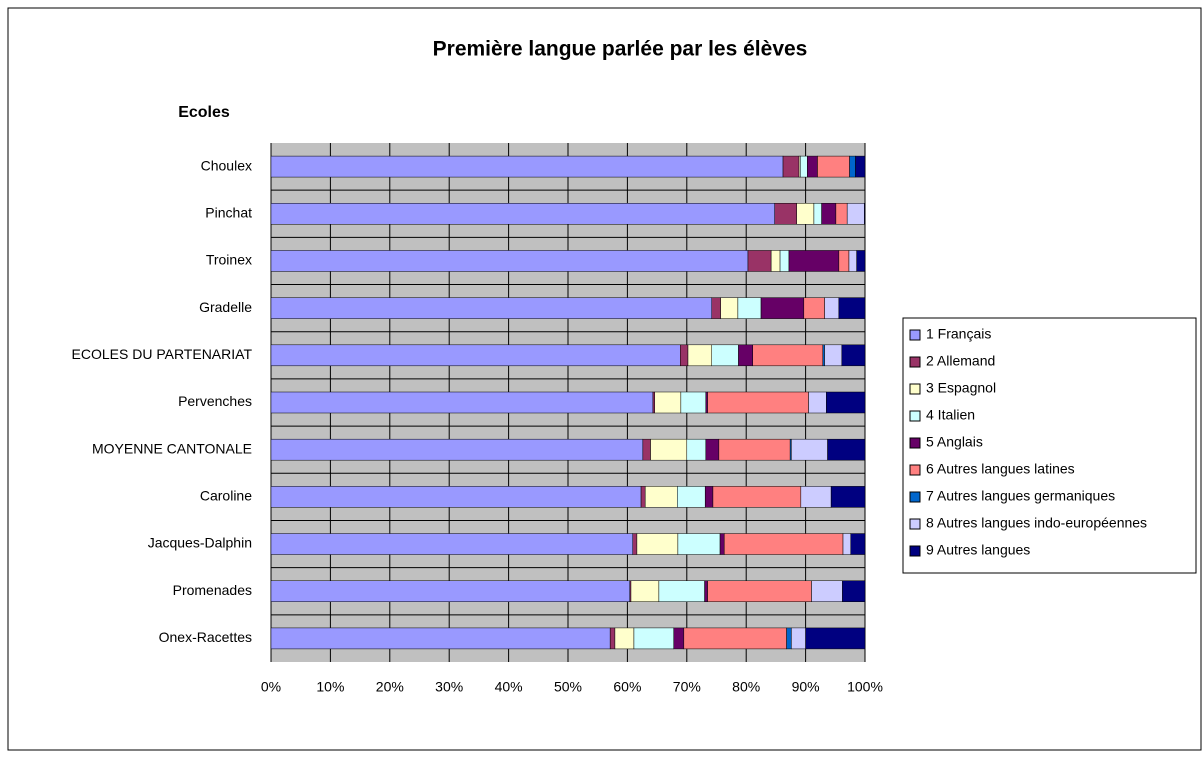 The width and height of the screenshot is (1204, 765). I want to click on legend-label: 2 Allemand, so click(960, 361).